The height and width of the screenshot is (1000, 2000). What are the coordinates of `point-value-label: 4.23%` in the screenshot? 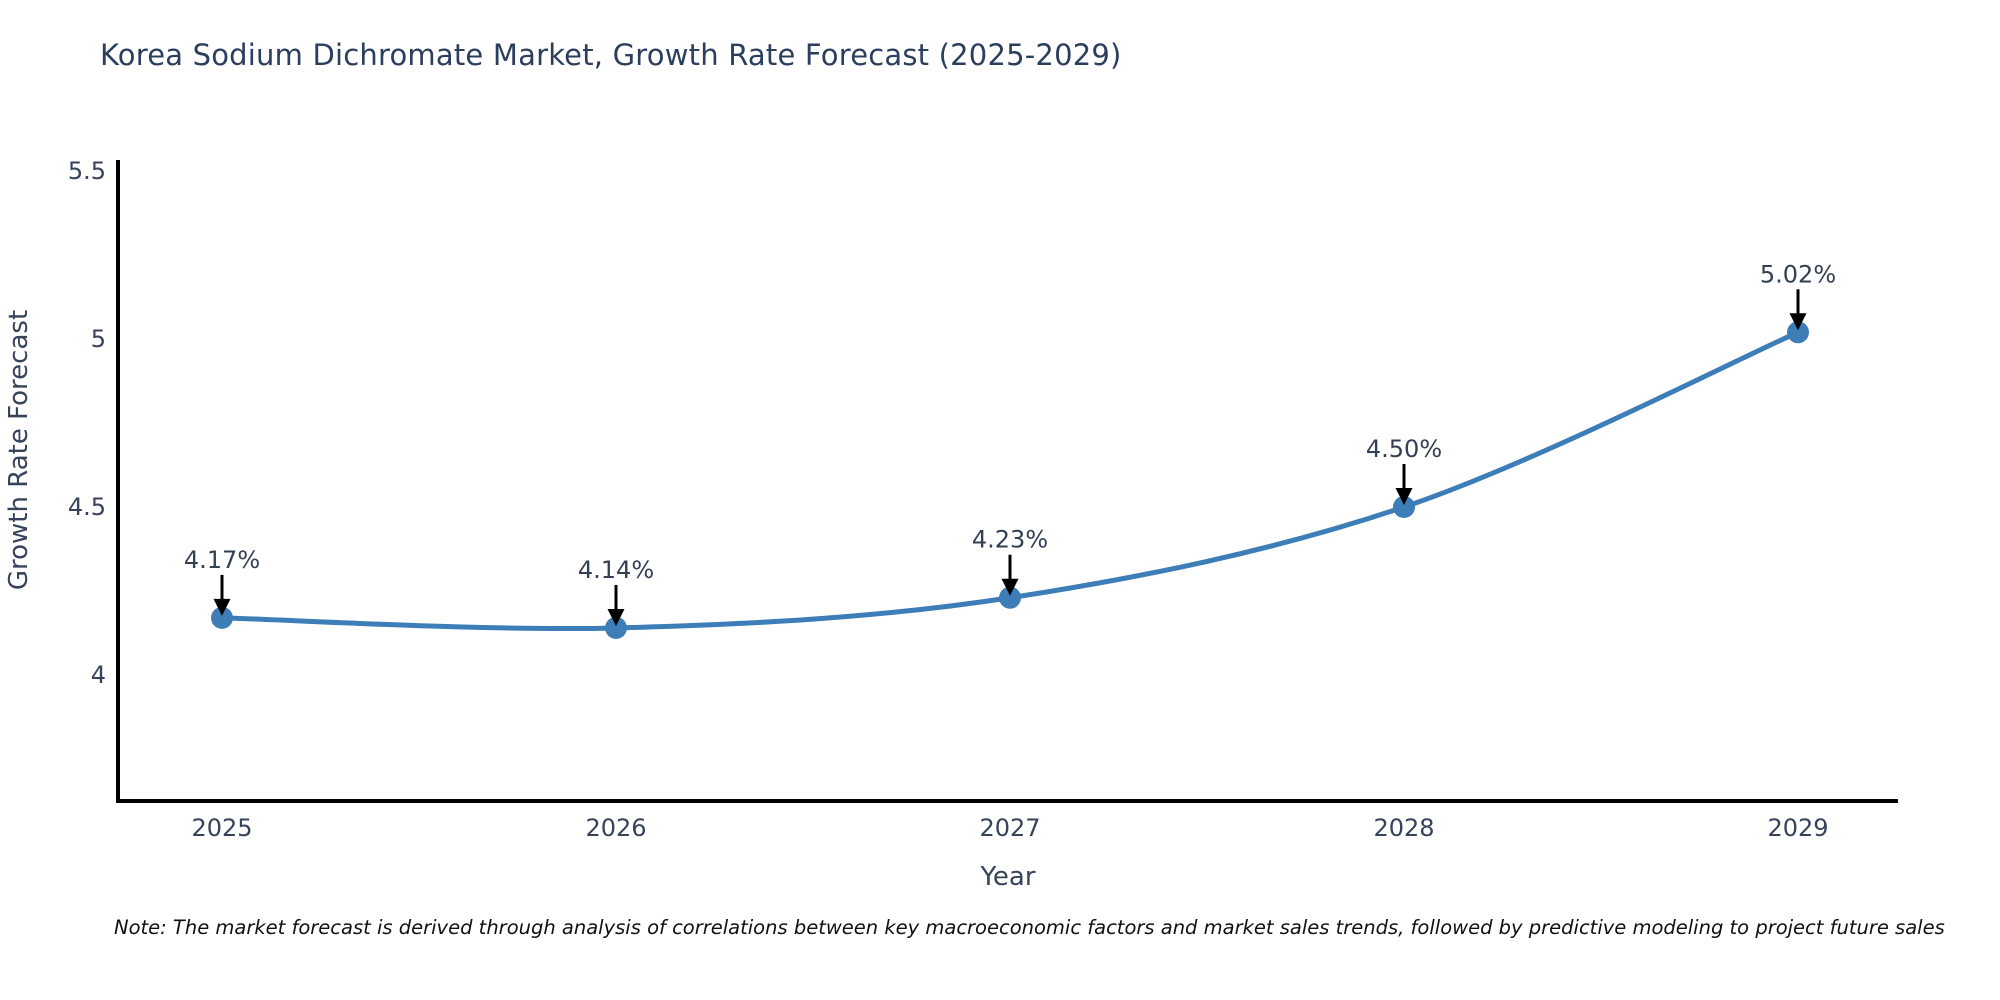 It's located at (1010, 540).